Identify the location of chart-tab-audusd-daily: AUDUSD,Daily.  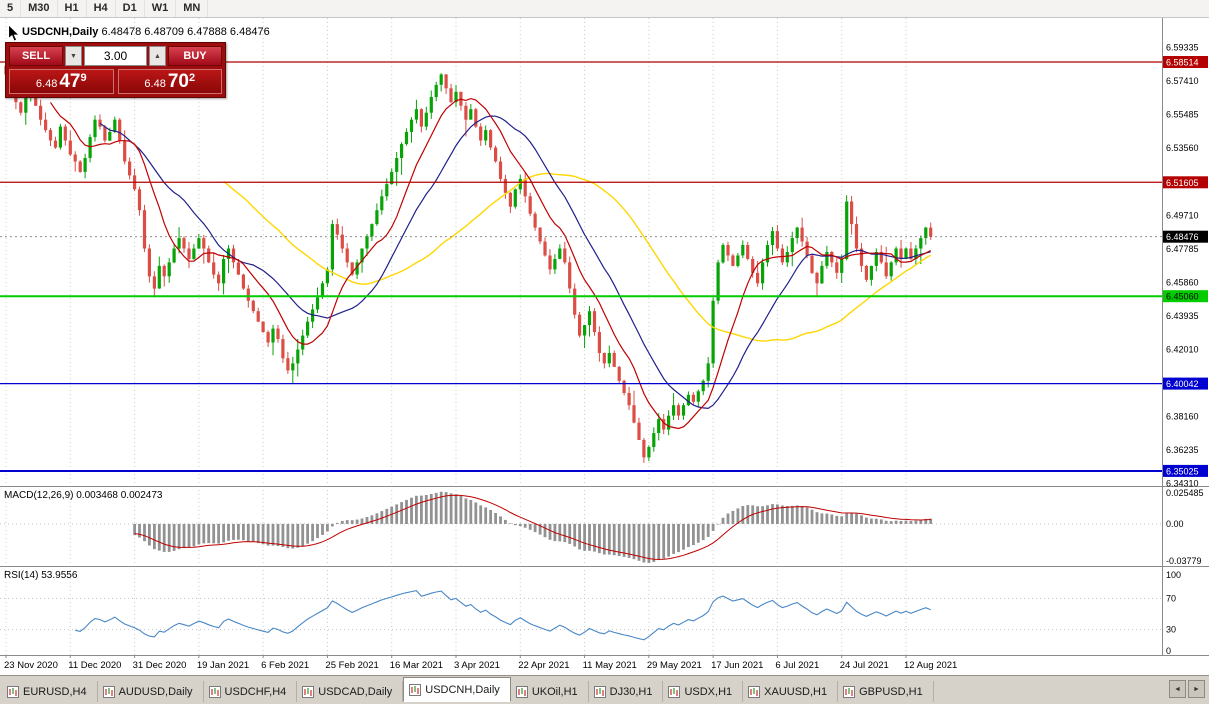
(151, 691).